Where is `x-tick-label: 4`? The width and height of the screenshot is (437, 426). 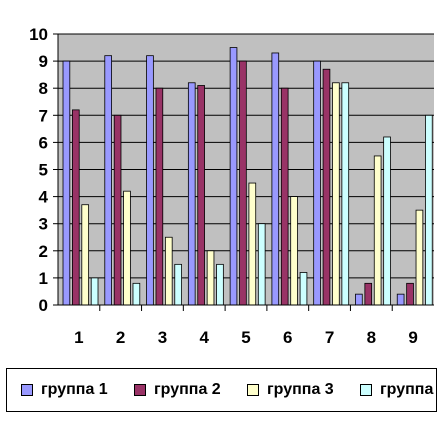
x-tick-label: 4 is located at coordinates (204, 337).